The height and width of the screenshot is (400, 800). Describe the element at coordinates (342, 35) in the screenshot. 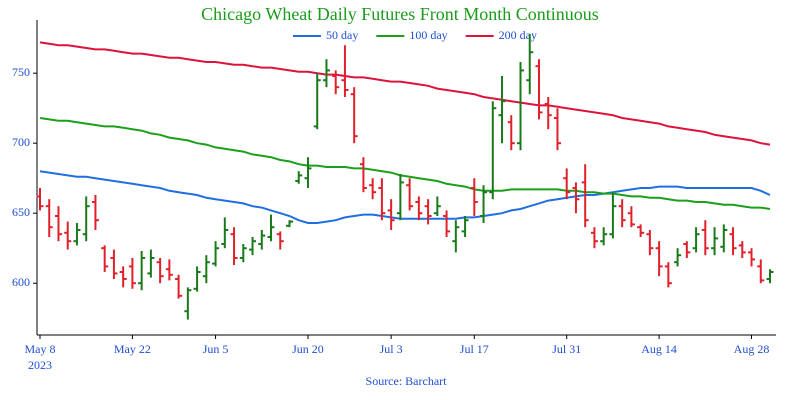

I see `legend-label: 50 day` at that location.